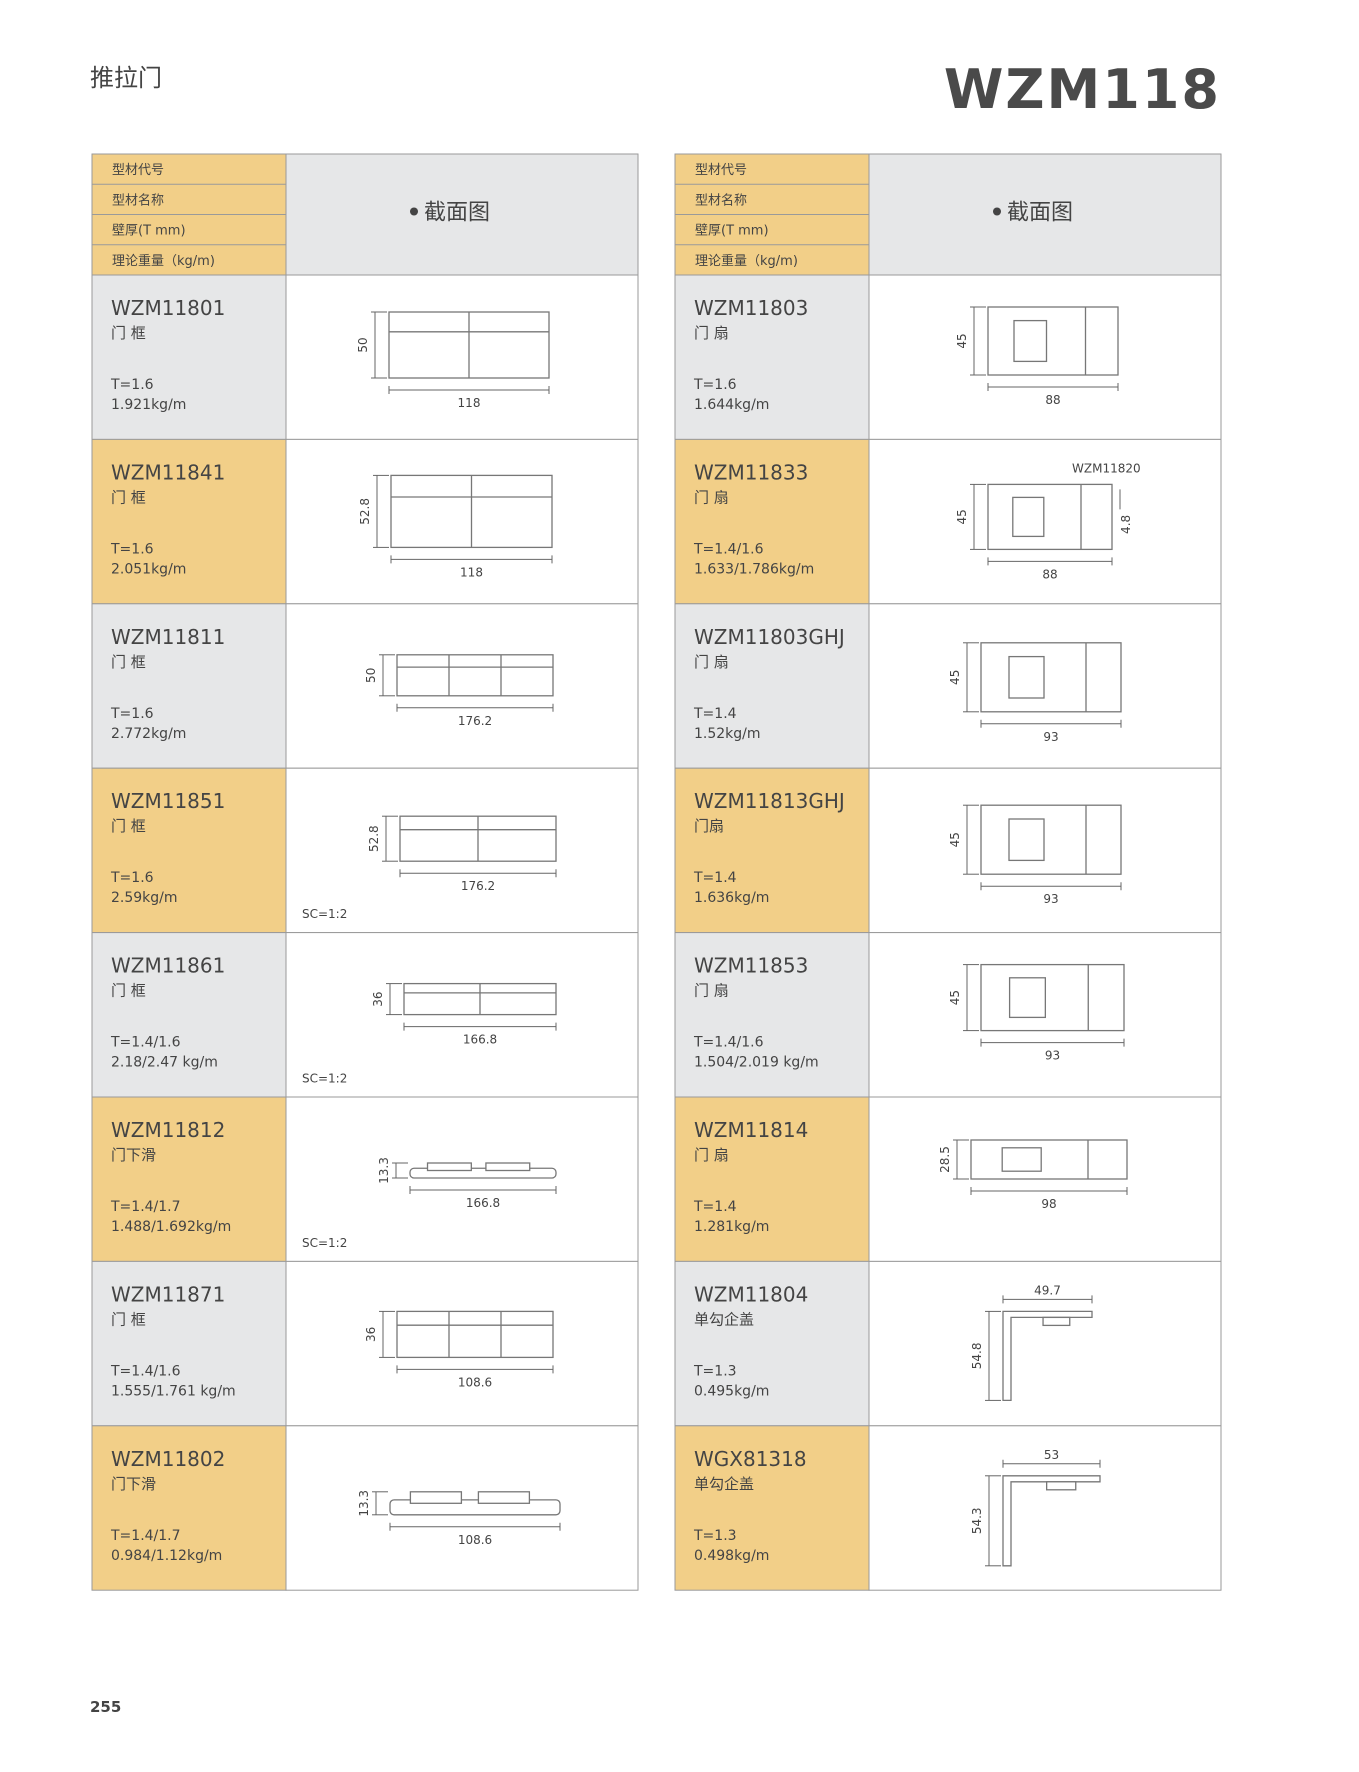 This screenshot has height=1772, width=1359. Describe the element at coordinates (1048, 1204) in the screenshot. I see `width-label: 98` at that location.